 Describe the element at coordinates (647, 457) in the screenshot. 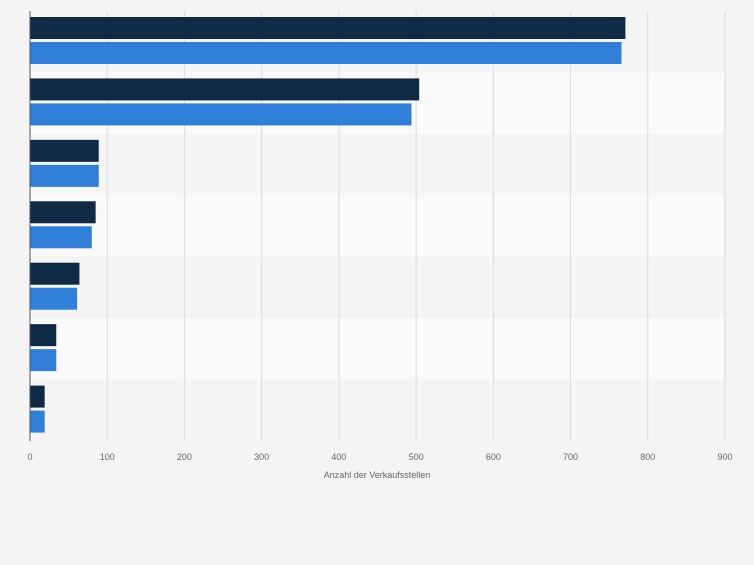

I see `x-tick-label: 800` at that location.